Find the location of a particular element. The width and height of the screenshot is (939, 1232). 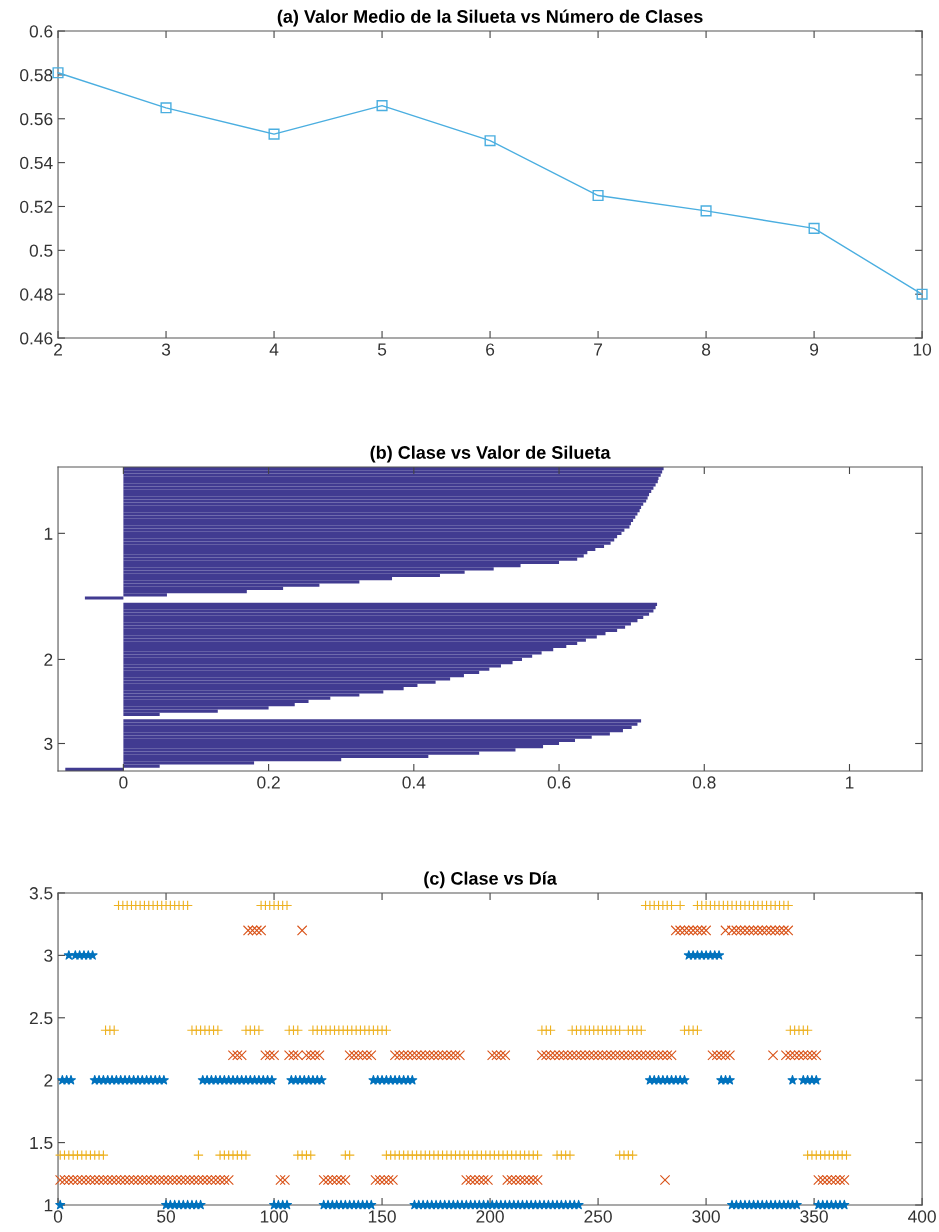

y-tick-label: 3.5 is located at coordinates (41, 893).